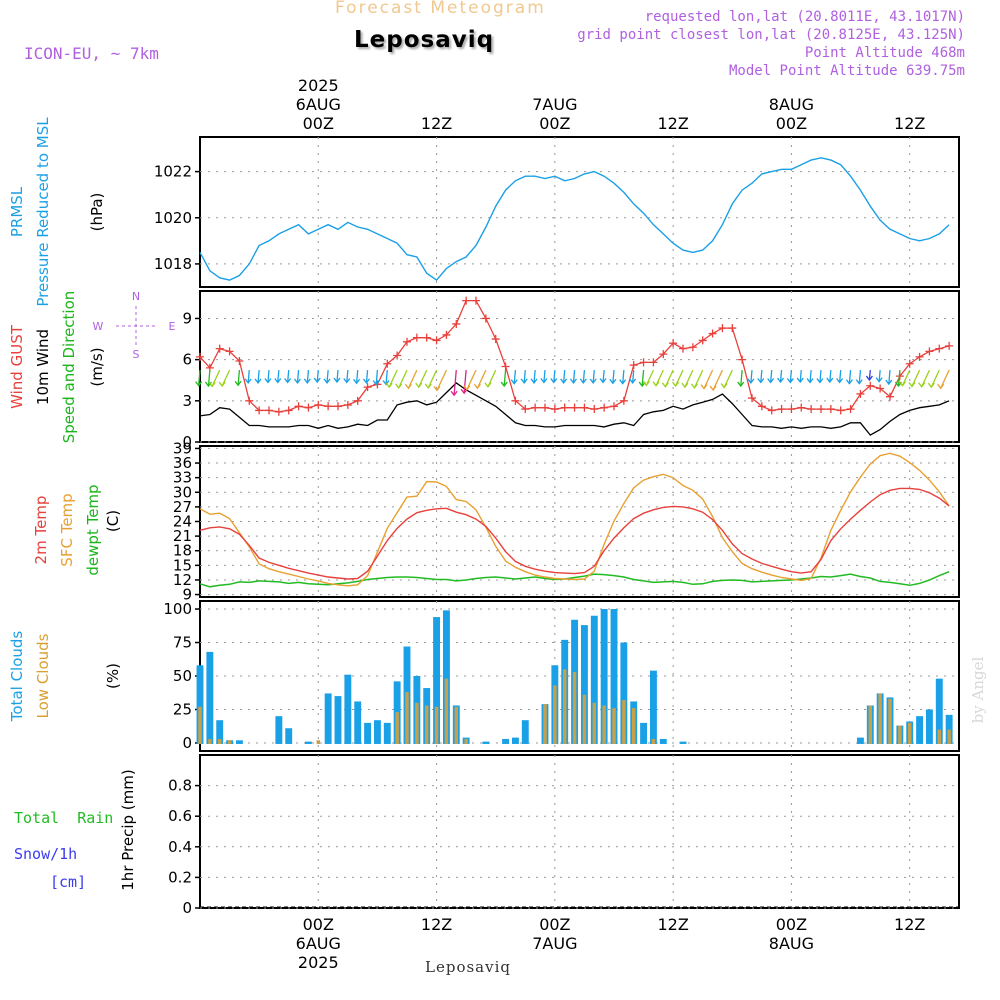  I want to click on info-line-1: requested lon,lat (20.8011E, 43.1017N), so click(804, 17).